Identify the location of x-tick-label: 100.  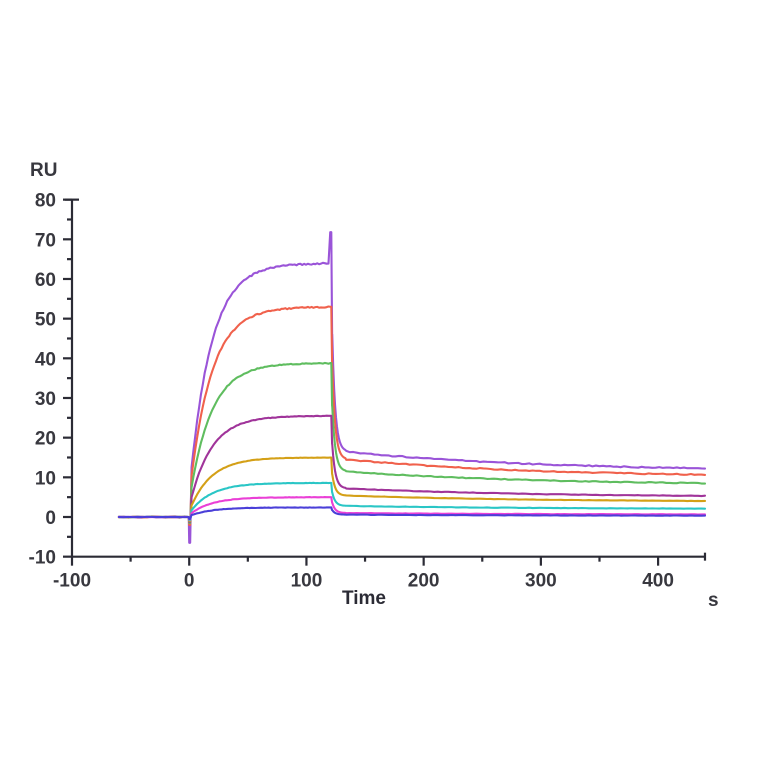
(307, 581).